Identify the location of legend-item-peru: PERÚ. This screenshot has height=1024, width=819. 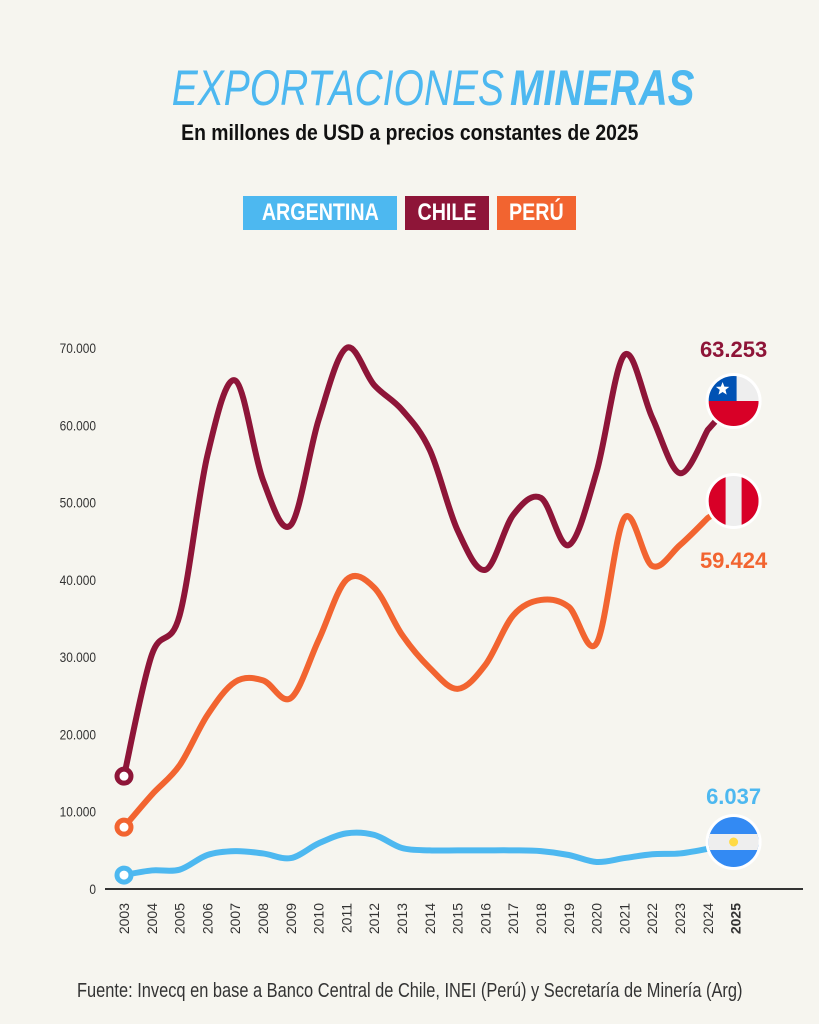
(537, 213).